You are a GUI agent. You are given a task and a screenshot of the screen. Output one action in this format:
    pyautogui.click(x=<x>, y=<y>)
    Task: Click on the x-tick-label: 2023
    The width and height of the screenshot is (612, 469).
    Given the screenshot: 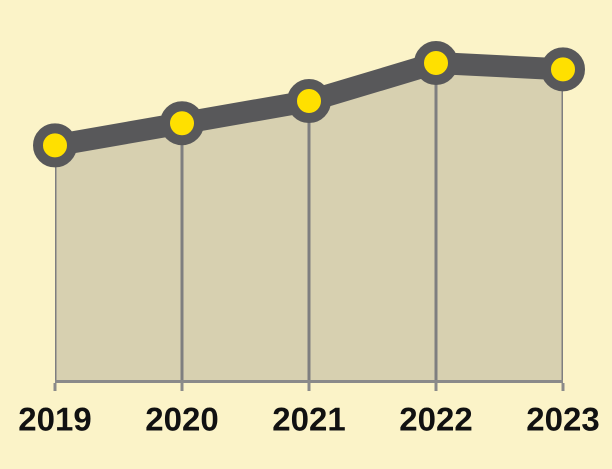 What is the action you would take?
    pyautogui.click(x=563, y=419)
    